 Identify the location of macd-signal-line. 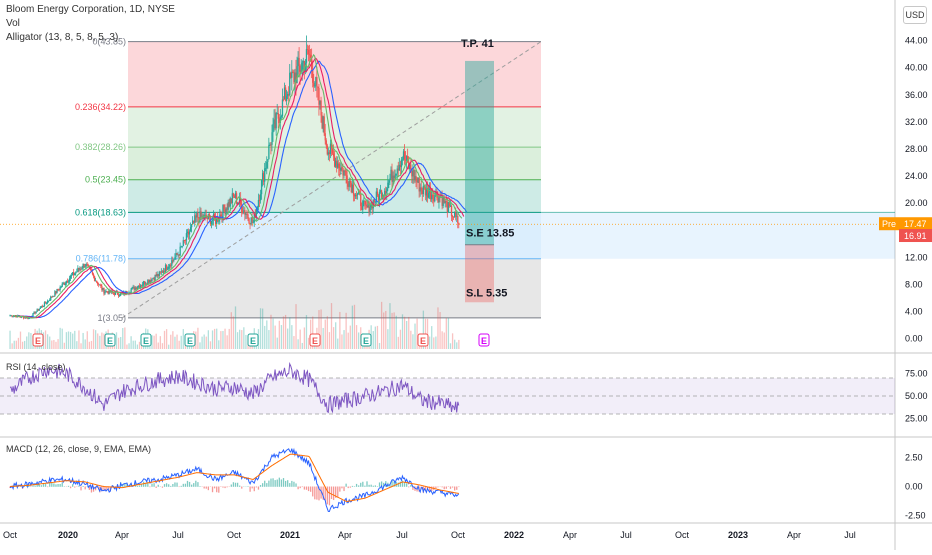
(234, 477).